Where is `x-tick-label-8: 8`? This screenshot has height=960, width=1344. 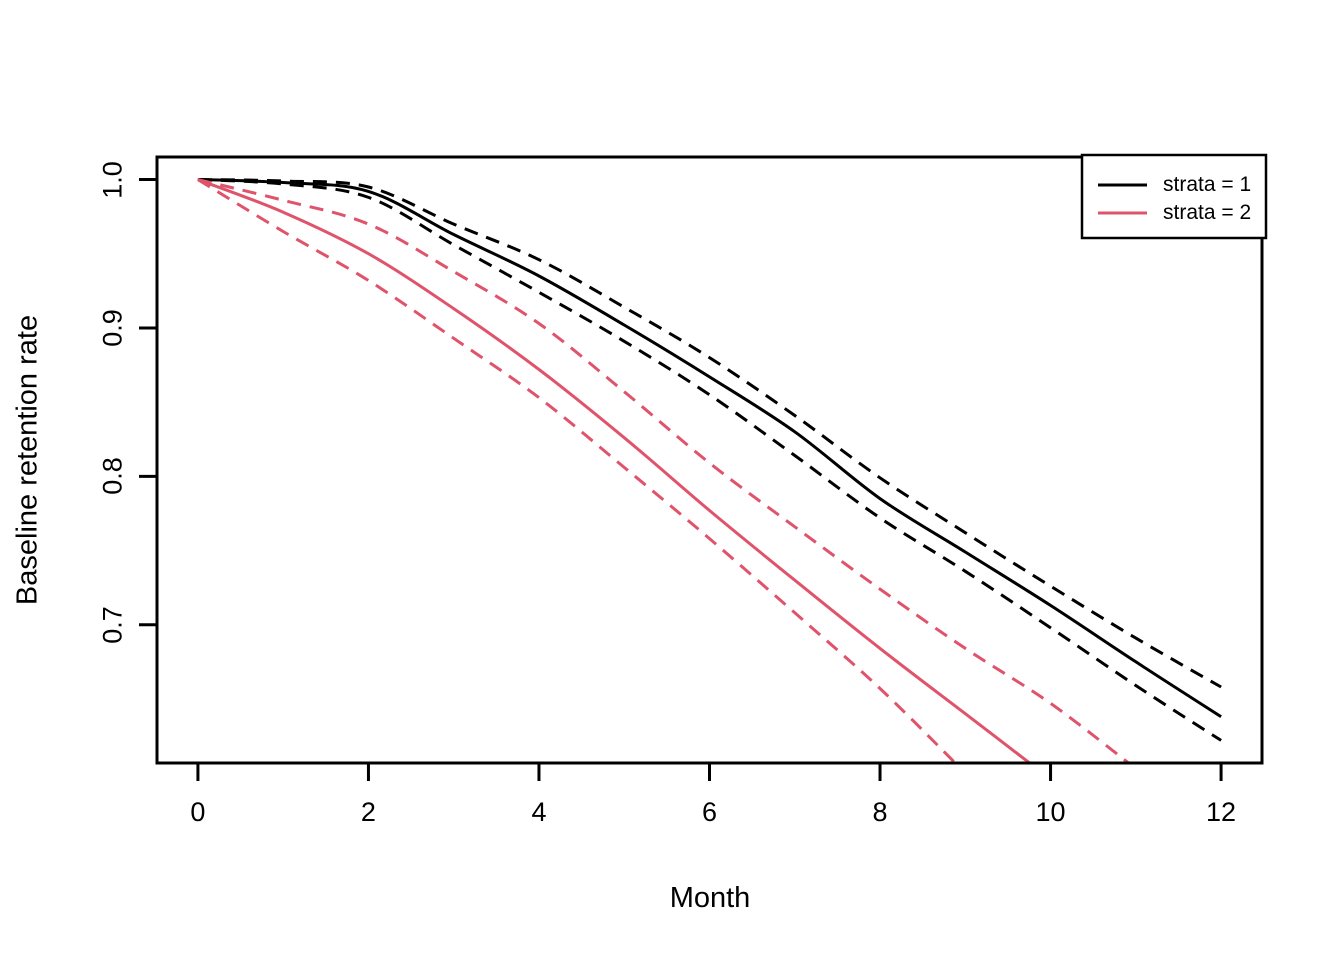
x-tick-label-8: 8 is located at coordinates (880, 812).